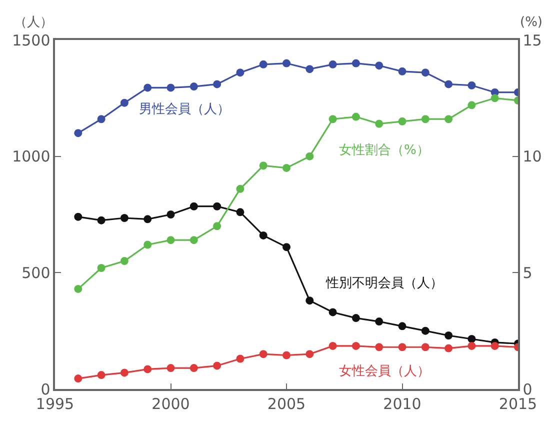  Describe the element at coordinates (36, 273) in the screenshot. I see `y-tick-label: 500` at that location.